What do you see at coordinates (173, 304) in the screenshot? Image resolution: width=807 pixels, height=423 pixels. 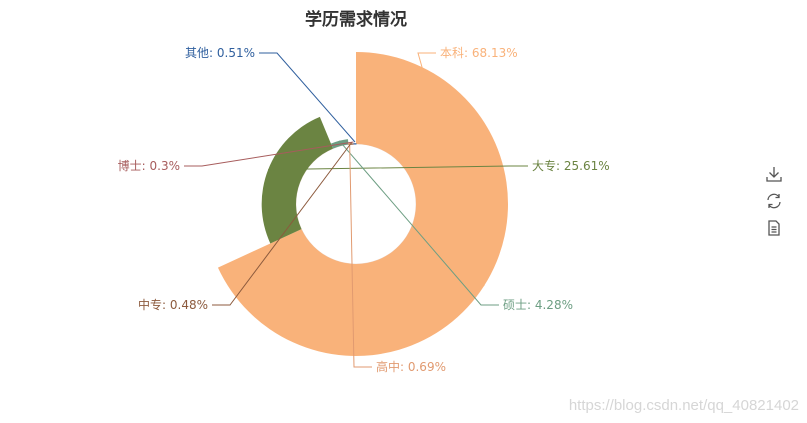 I see `slice-label-4: 中专: 0.48%` at bounding box center [173, 304].